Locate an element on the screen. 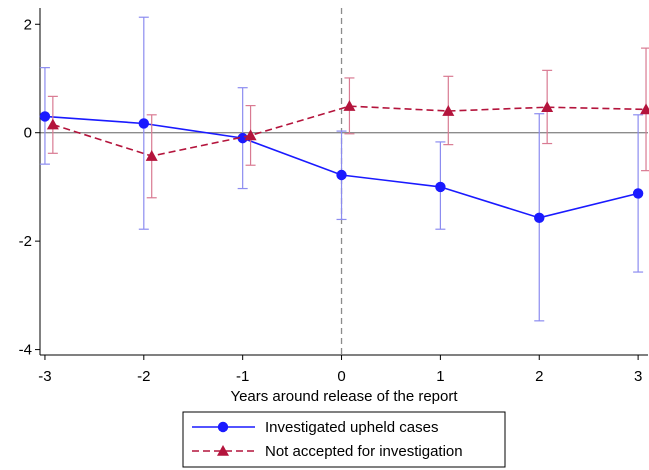 This screenshot has width=649, height=470. legend-box is located at coordinates (344, 439).